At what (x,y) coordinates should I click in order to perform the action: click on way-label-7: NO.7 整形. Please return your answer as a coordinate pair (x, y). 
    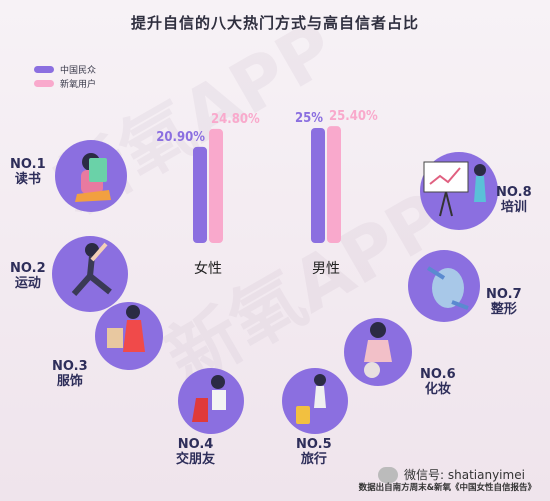
    Looking at the image, I should click on (504, 302).